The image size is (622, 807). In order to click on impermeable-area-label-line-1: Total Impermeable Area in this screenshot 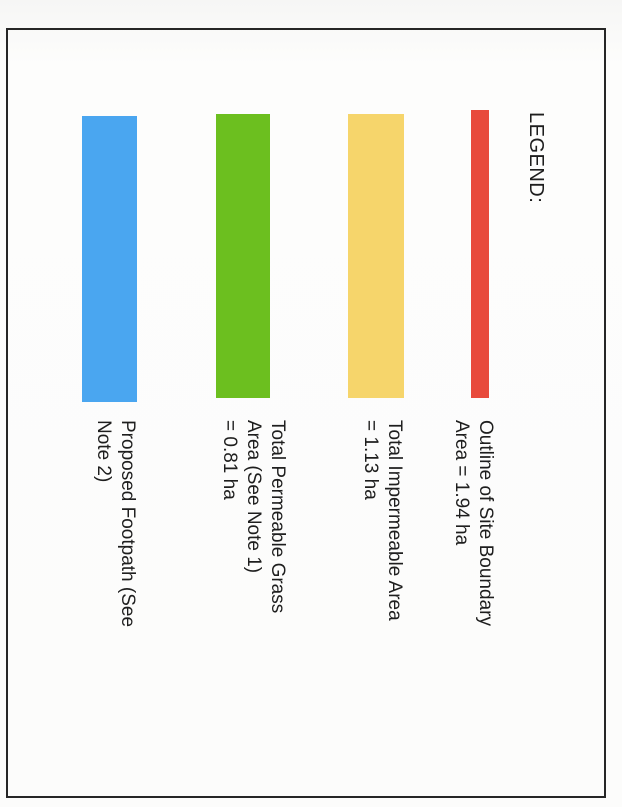, I will do `click(394, 520)`.